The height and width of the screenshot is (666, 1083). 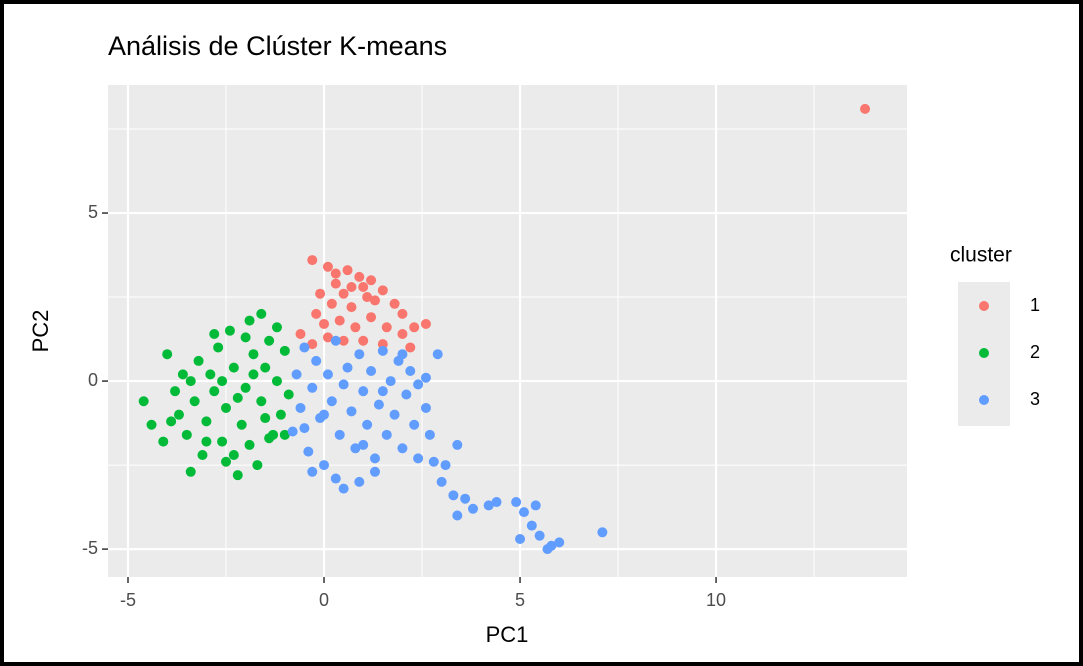 I want to click on legend-label: 2, so click(x=1035, y=352).